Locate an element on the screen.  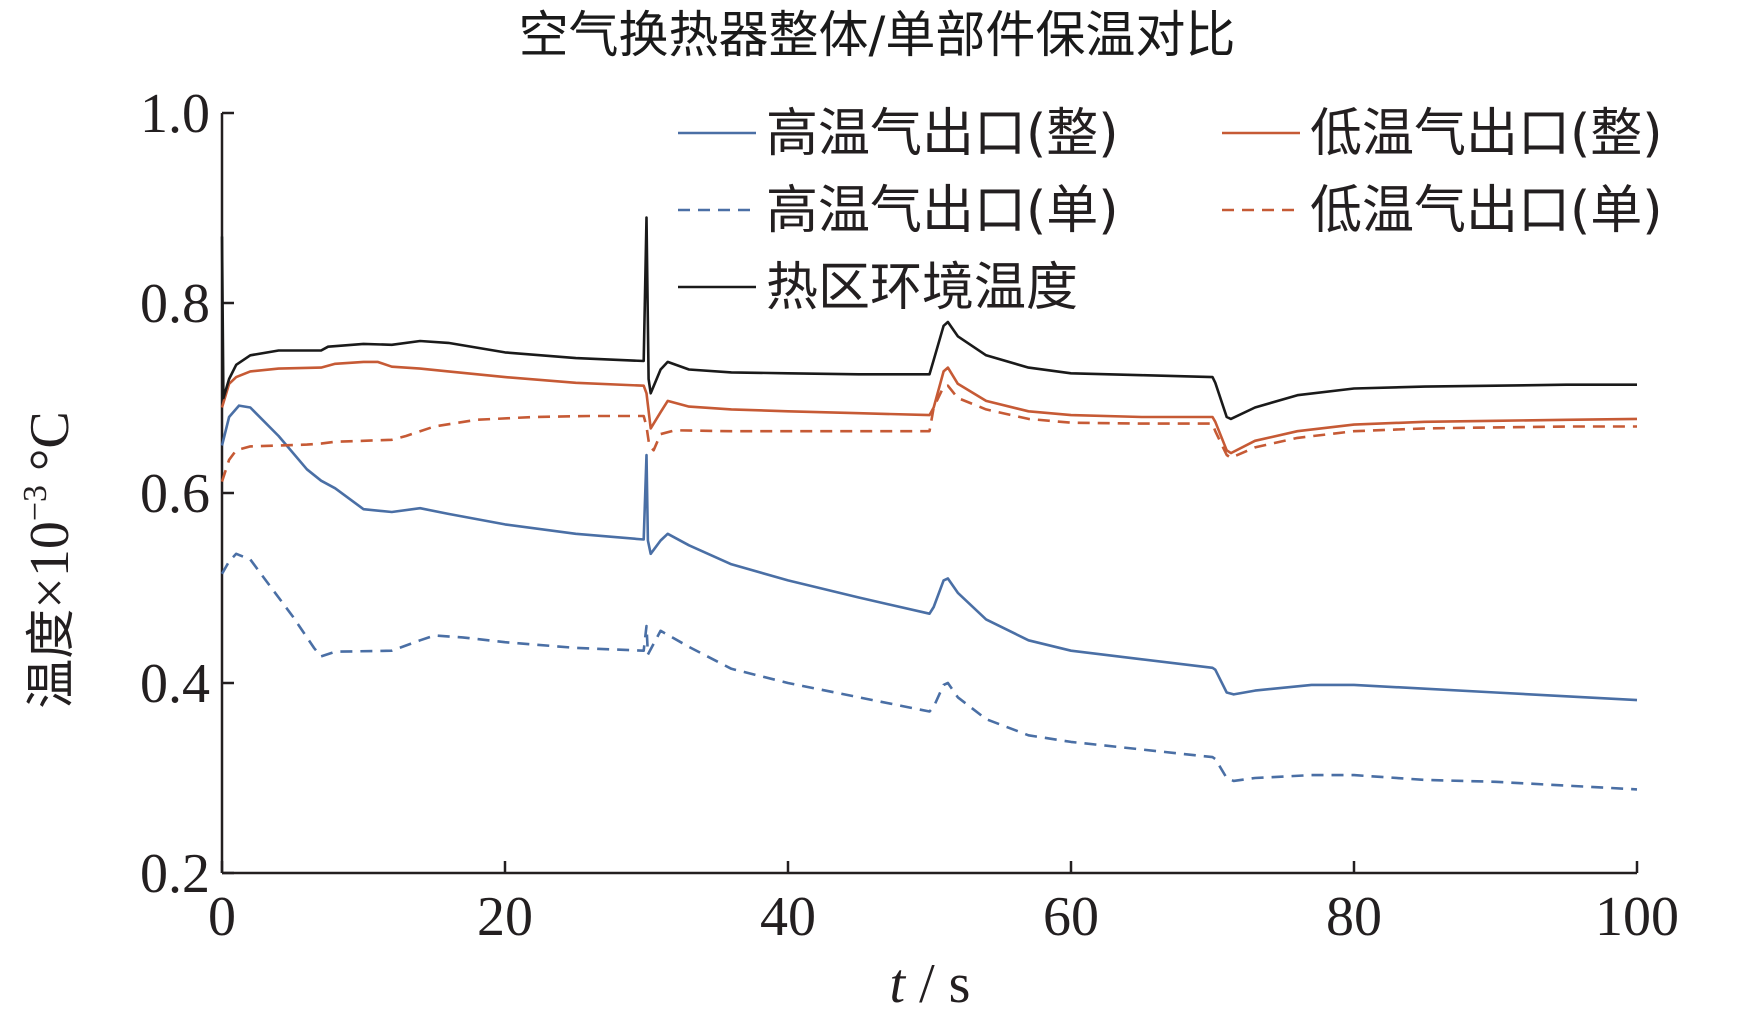
legend-label-5: 热区环境温度 is located at coordinates (922, 288).